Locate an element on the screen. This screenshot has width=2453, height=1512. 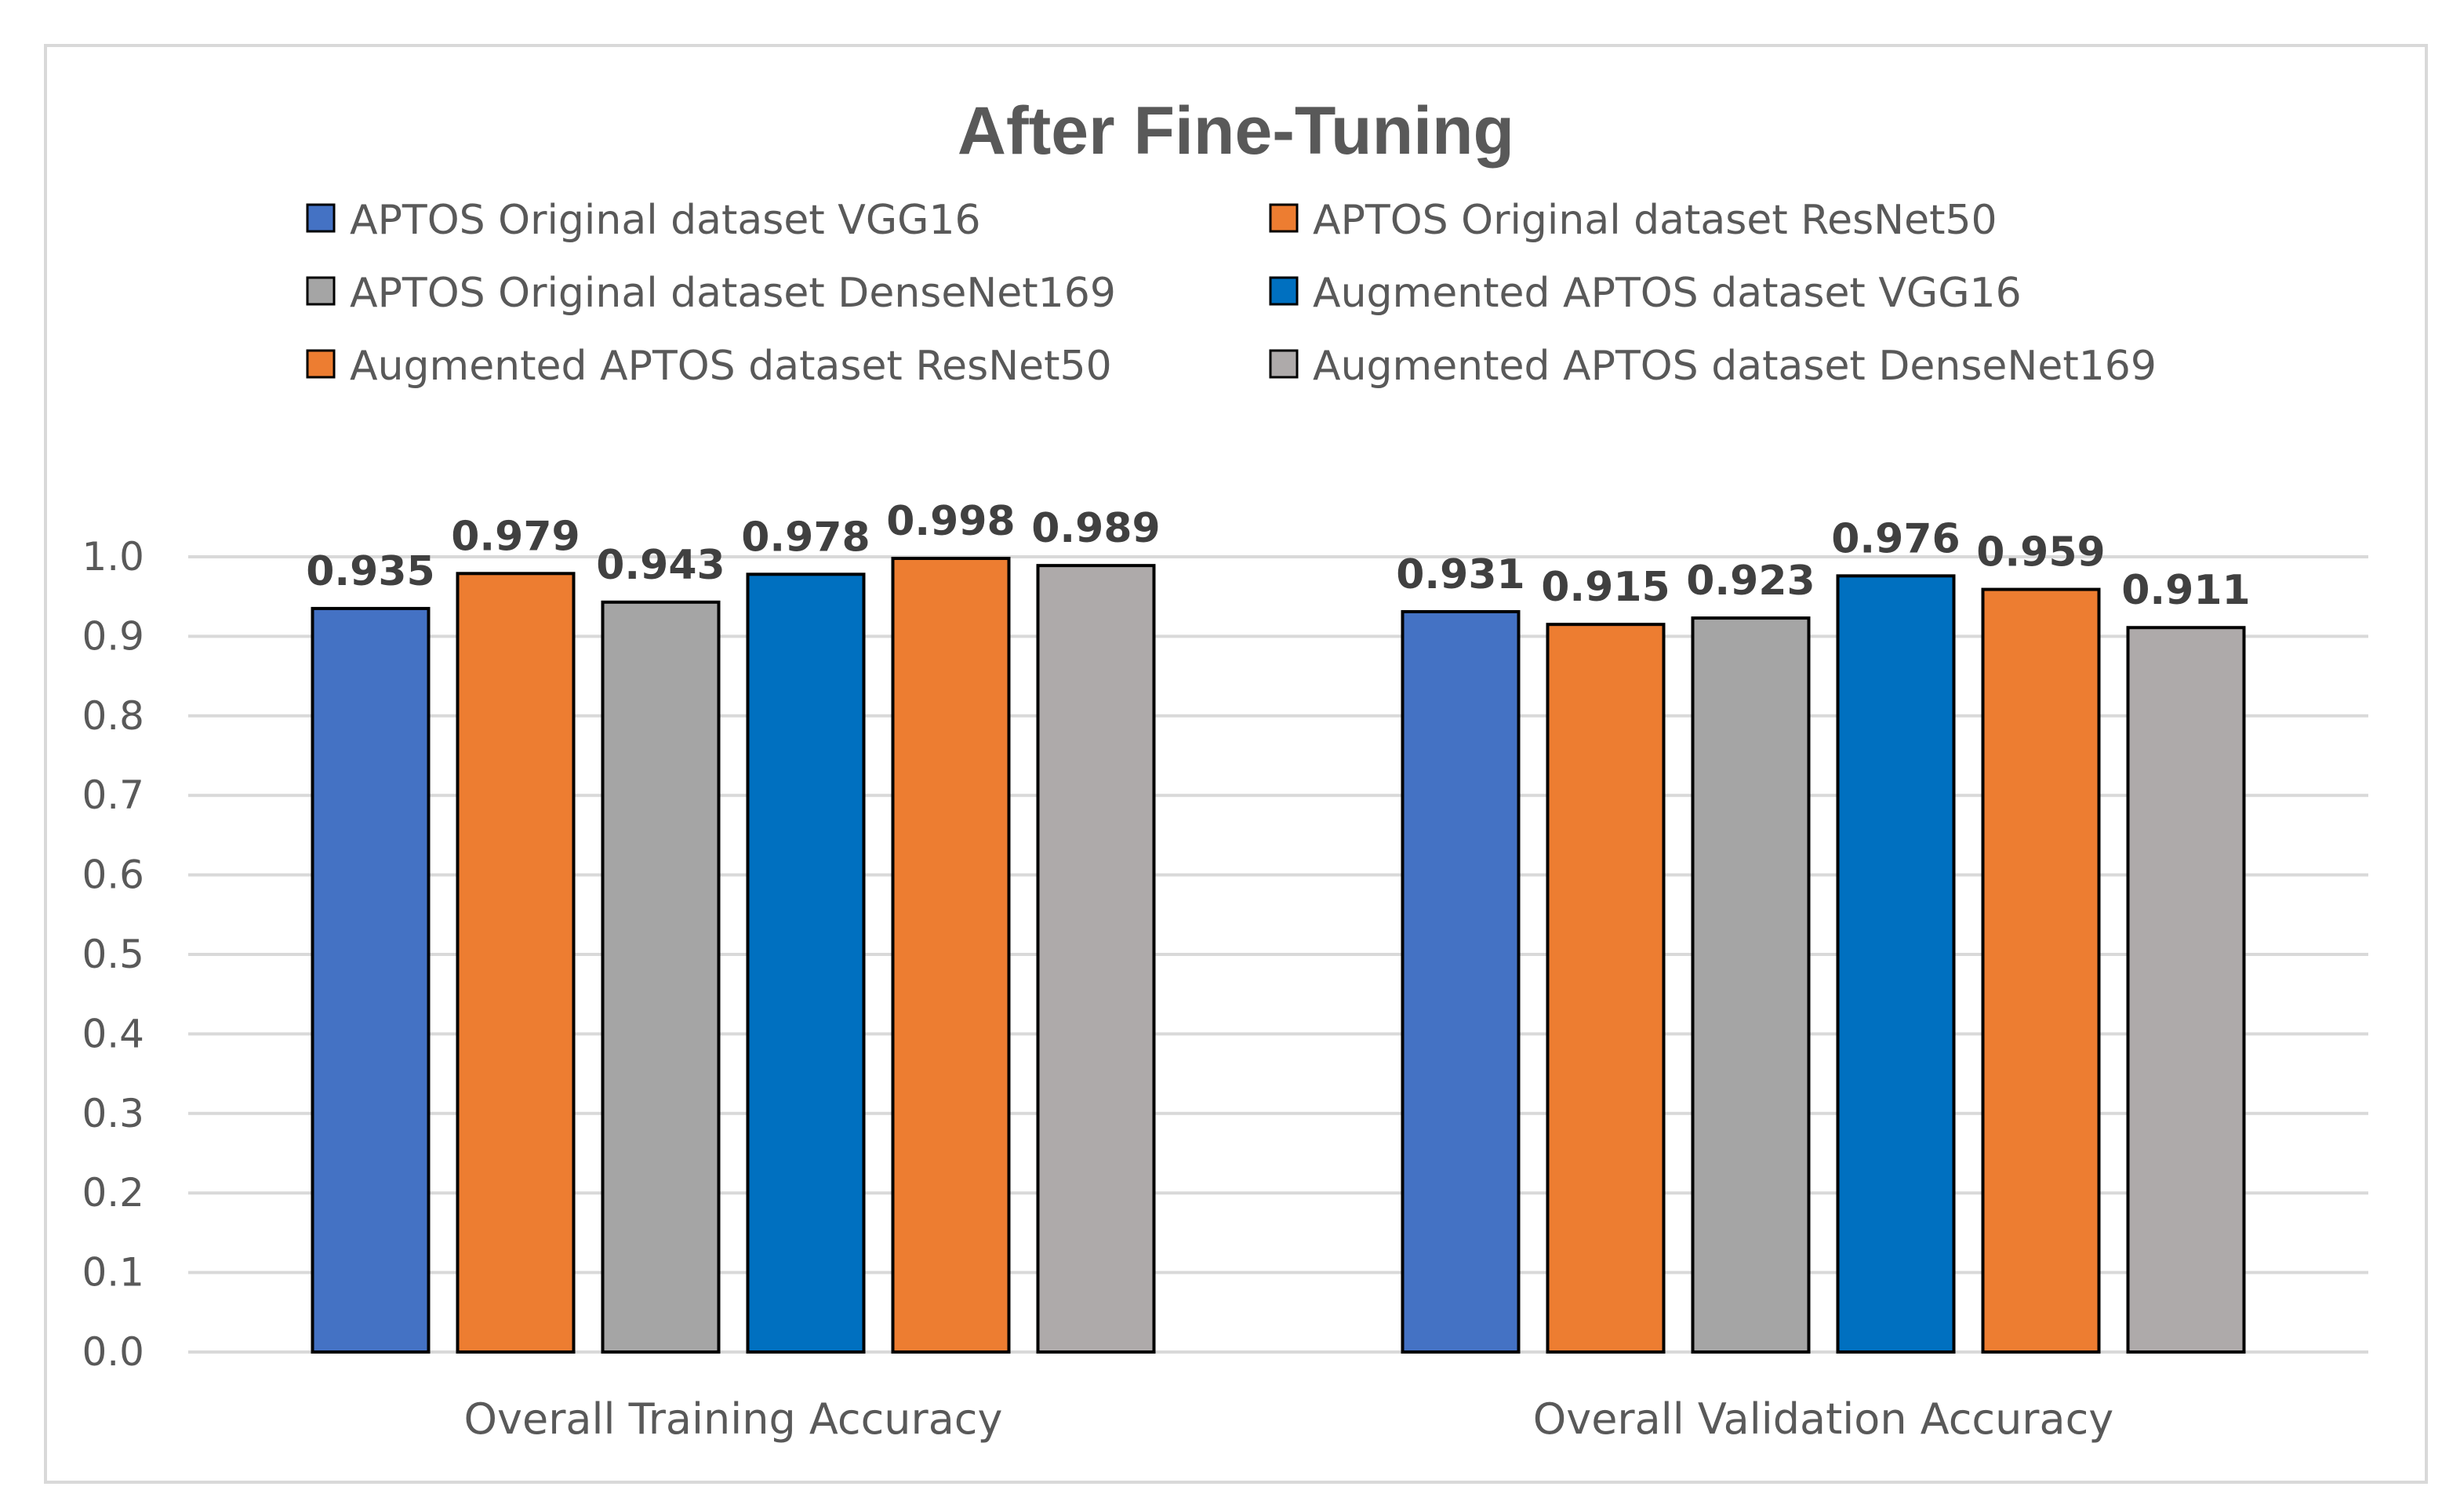
legend-label: APTOS Original dataset ResNet50 is located at coordinates (1655, 220).